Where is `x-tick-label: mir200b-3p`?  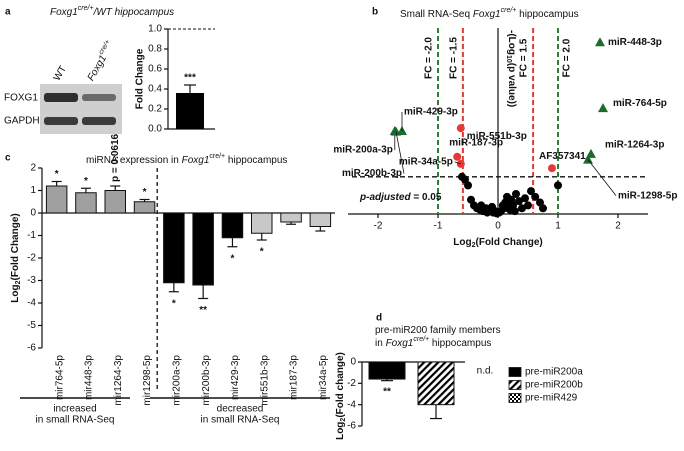
x-tick-label: mir200b-3p is located at coordinates (206, 380).